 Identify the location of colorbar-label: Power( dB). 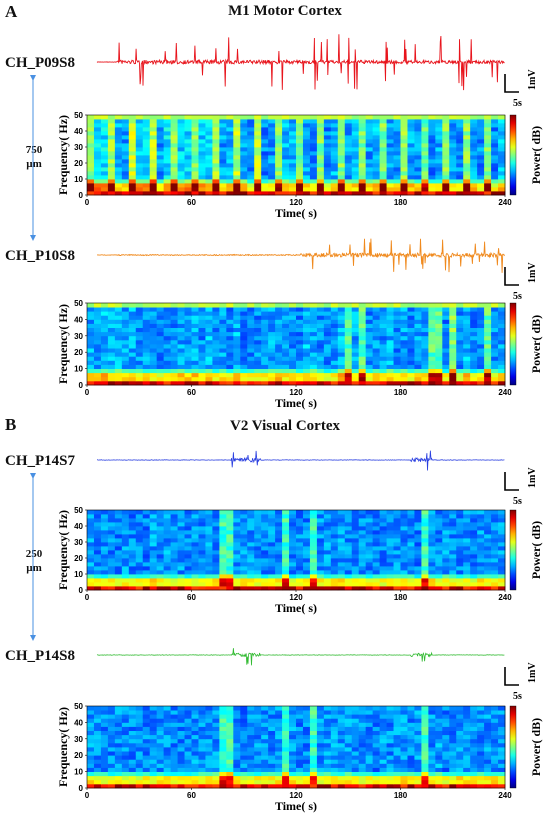
(536, 155).